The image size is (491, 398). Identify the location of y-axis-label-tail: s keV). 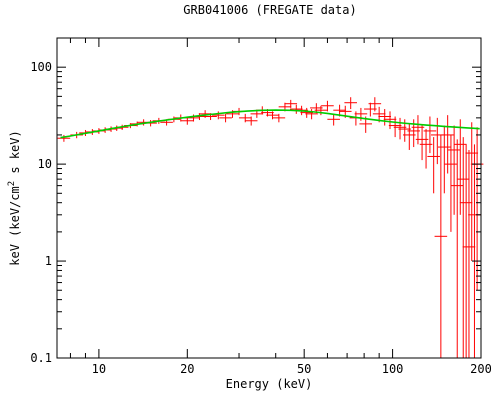
(15, 155).